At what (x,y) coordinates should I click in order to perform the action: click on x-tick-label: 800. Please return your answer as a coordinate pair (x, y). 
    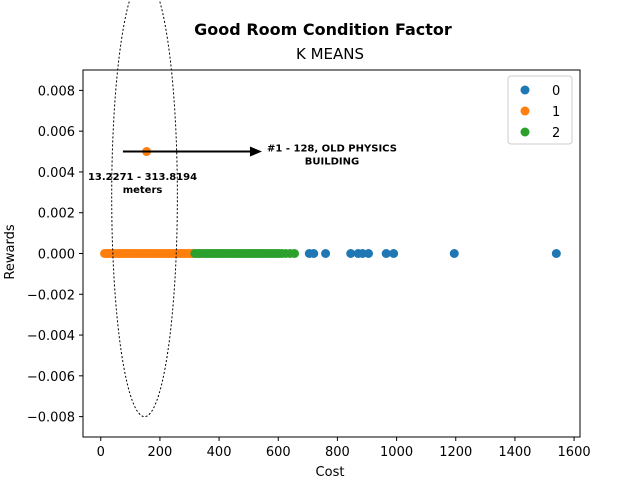
    Looking at the image, I should click on (337, 452).